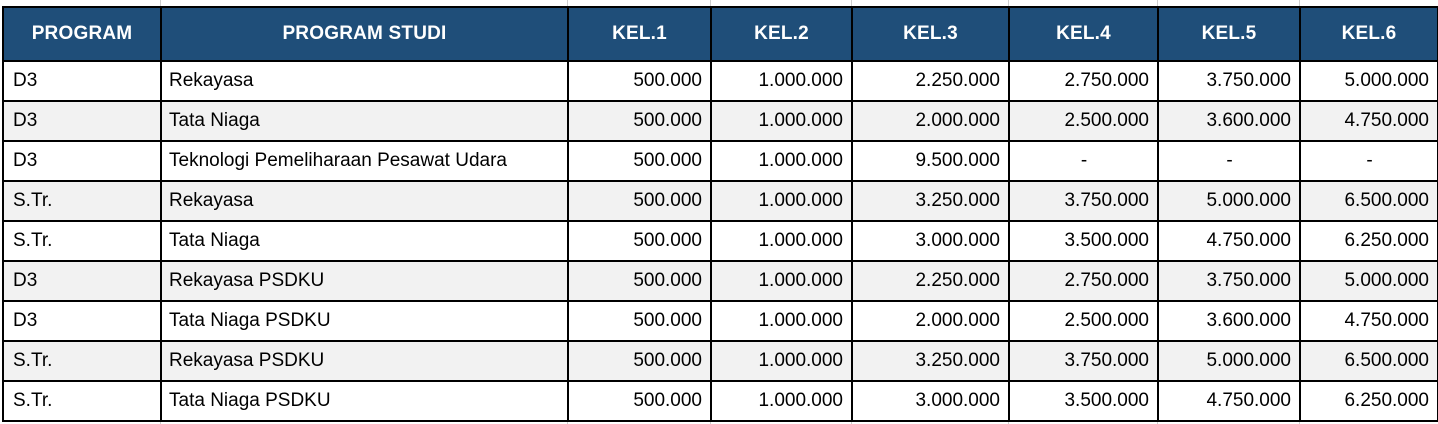  What do you see at coordinates (1368, 241) in the screenshot?
I see `cell-kel6: 6.250.000` at bounding box center [1368, 241].